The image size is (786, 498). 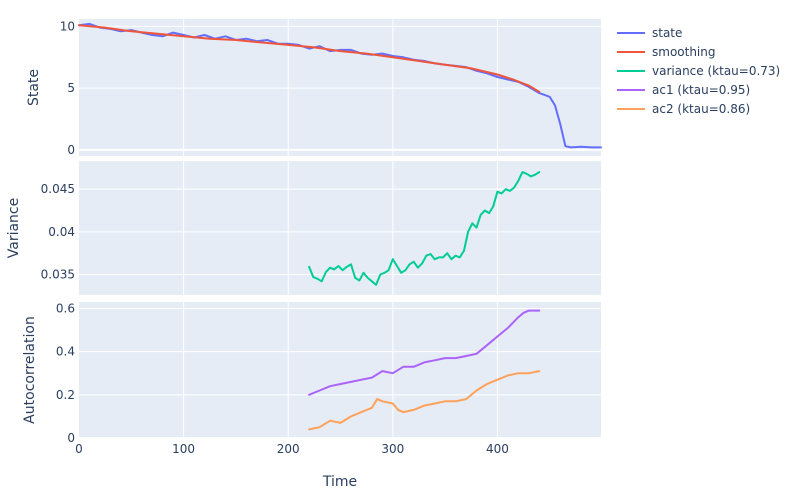 I want to click on legend-label-smoothing: smoothing, so click(x=684, y=52).